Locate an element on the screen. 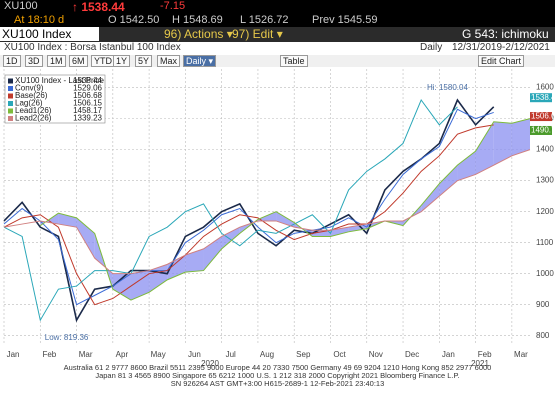 The height and width of the screenshot is (400, 555). annotation: Hi: 1580.04 is located at coordinates (447, 87).